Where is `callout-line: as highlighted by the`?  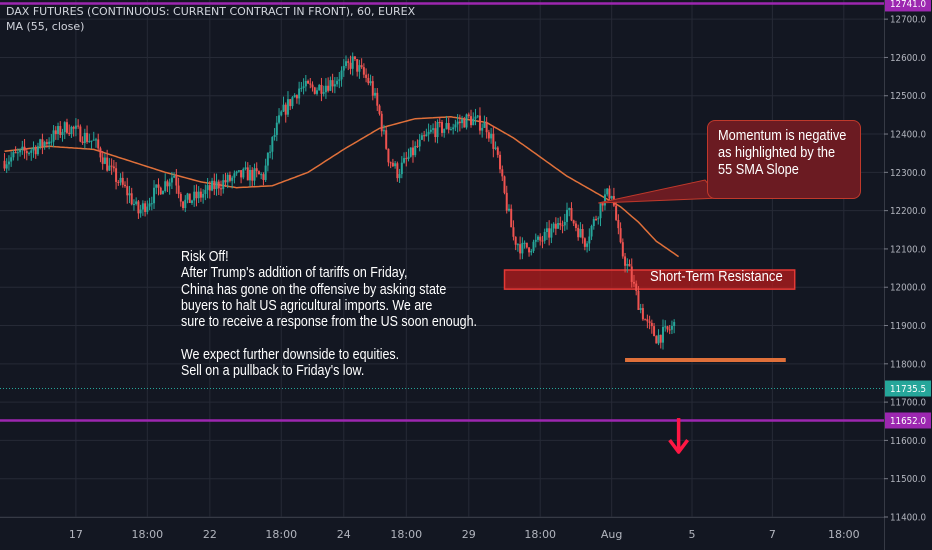
callout-line: as highlighted by the is located at coordinates (777, 153).